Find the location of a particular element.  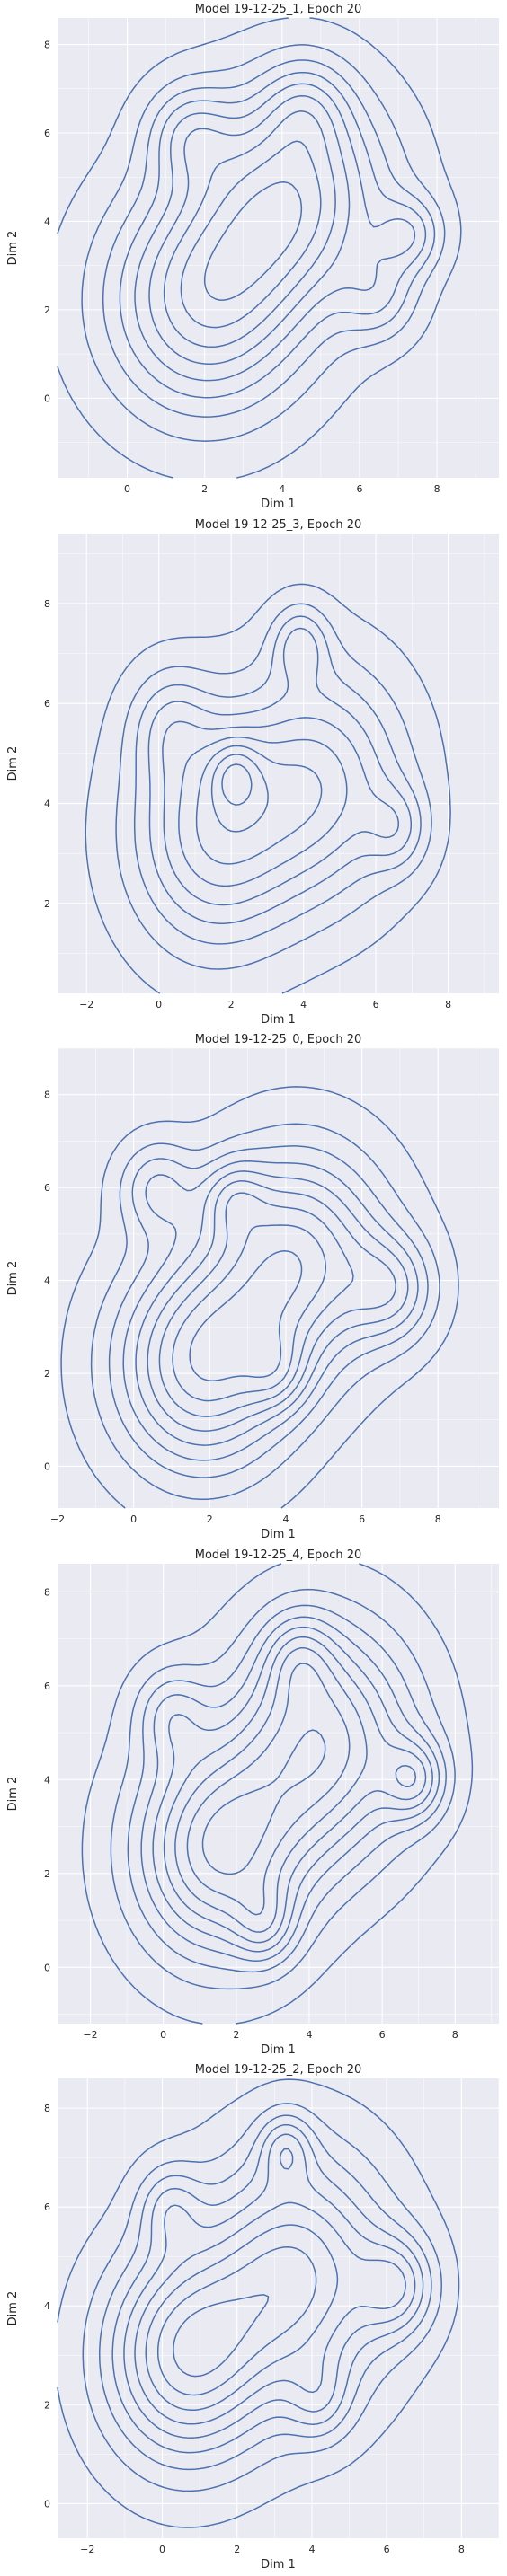

chart-title: Model 19-12-25_2, Epoch 20 is located at coordinates (278, 2070).